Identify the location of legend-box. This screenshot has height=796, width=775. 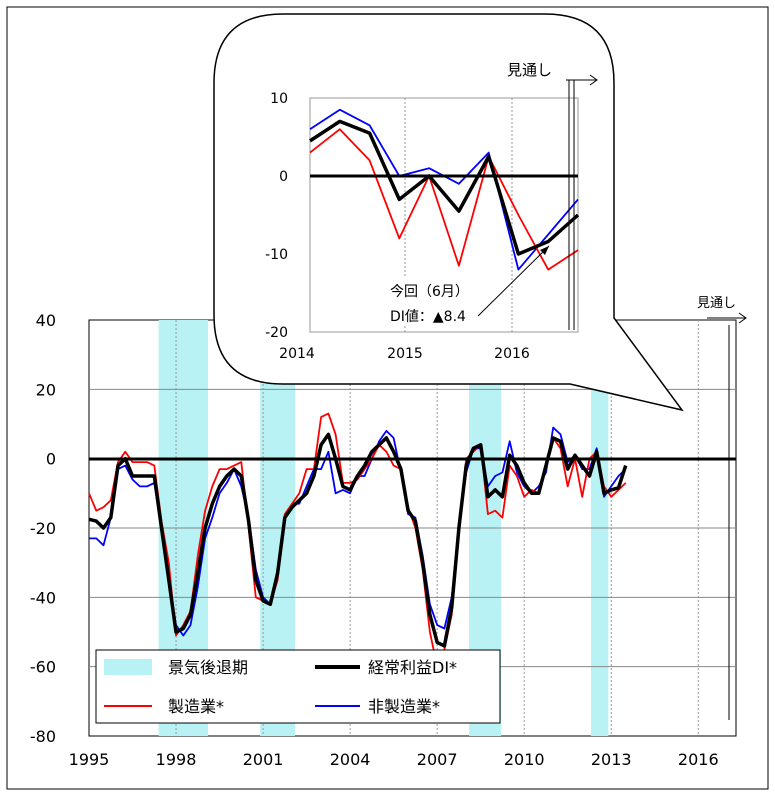
(298, 686).